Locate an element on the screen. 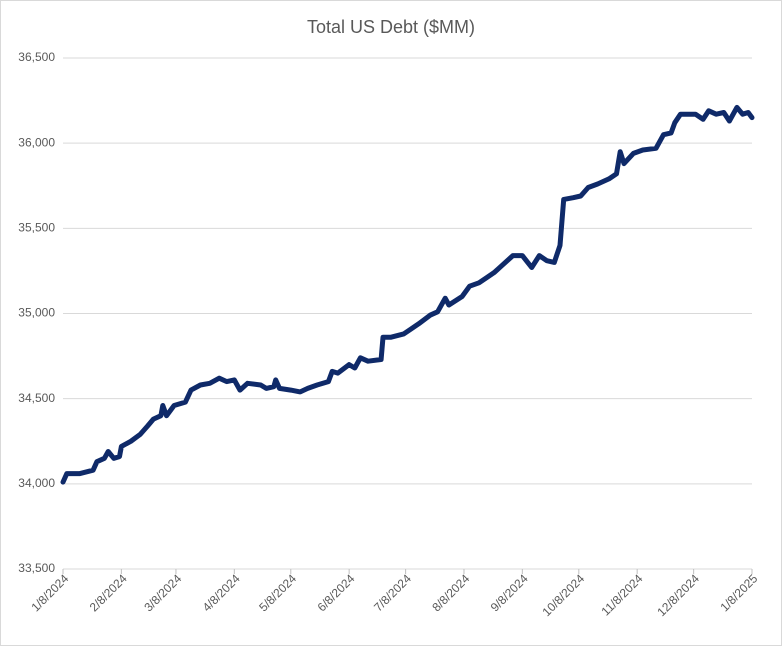 This screenshot has height=646, width=782. y-tick-label: 35,000 is located at coordinates (36, 313).